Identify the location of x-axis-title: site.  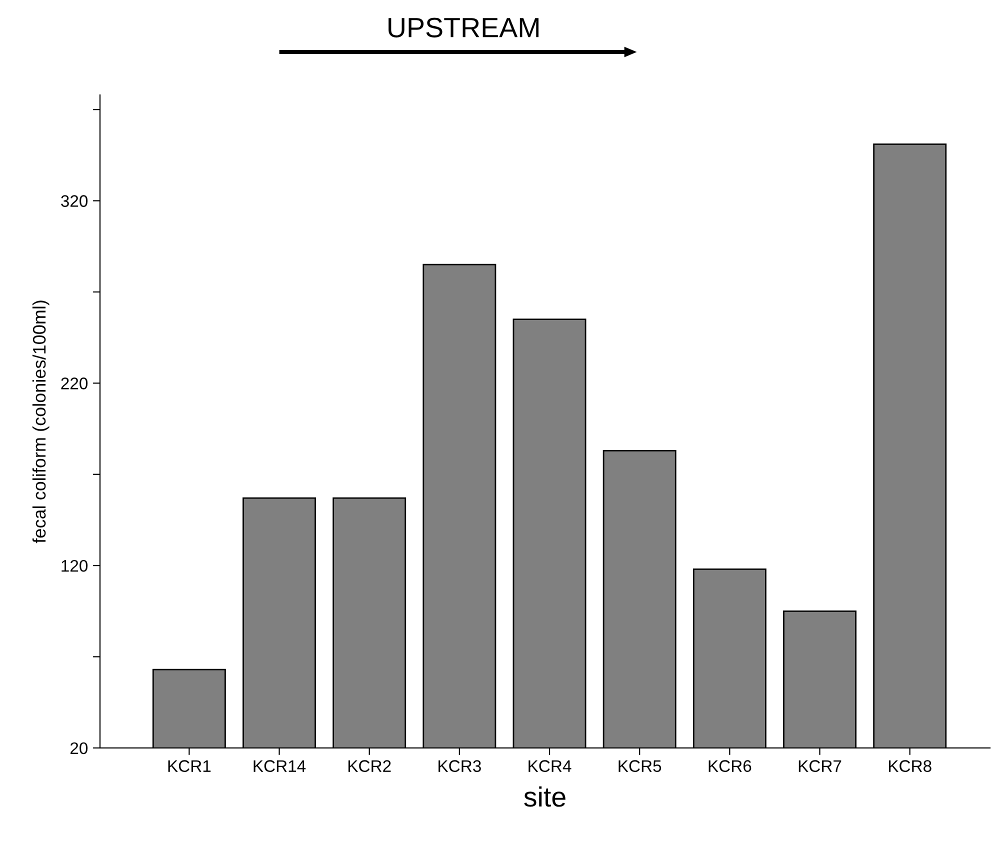
(545, 796).